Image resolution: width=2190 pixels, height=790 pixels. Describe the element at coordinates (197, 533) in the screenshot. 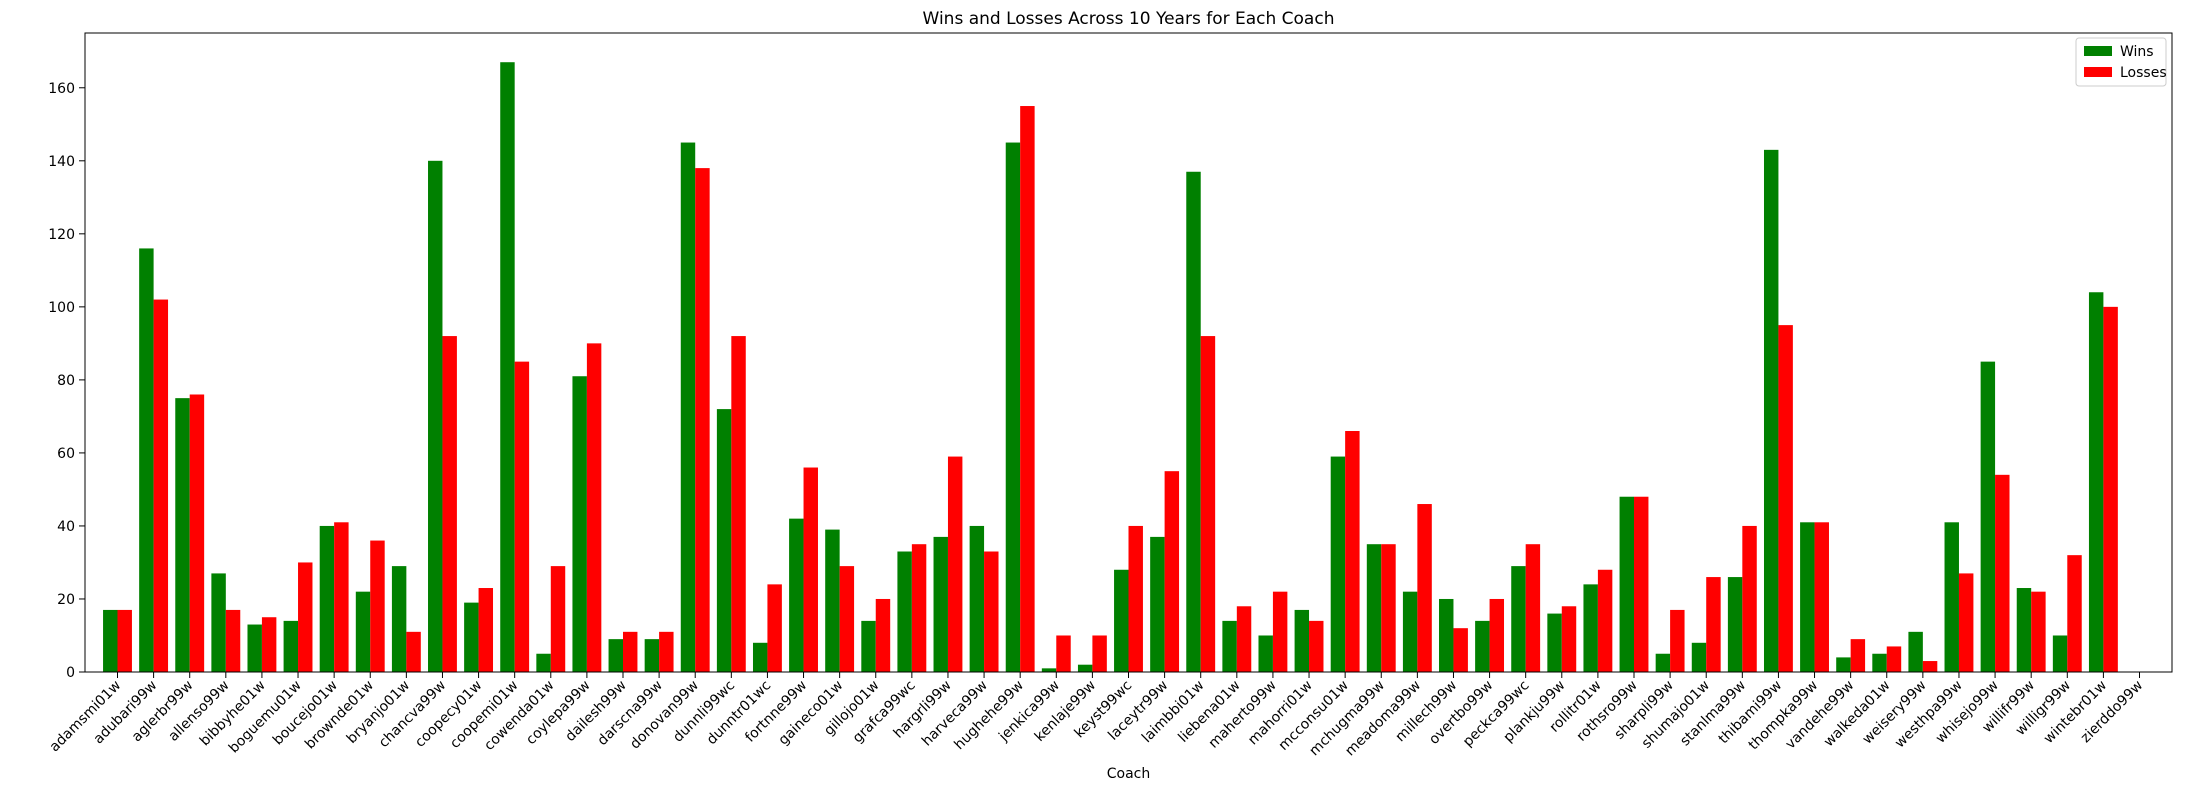

I see `losses-bar-aglerbr99w` at that location.